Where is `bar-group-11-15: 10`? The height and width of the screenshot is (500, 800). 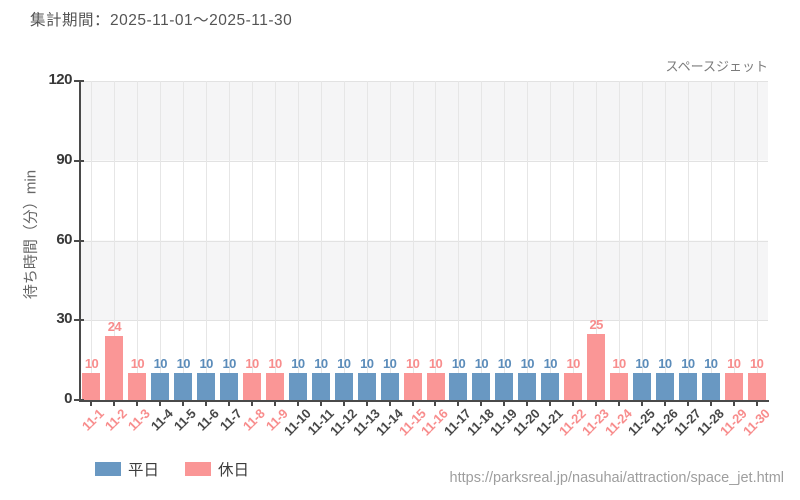 bar-group-11-15: 10 is located at coordinates (412, 240).